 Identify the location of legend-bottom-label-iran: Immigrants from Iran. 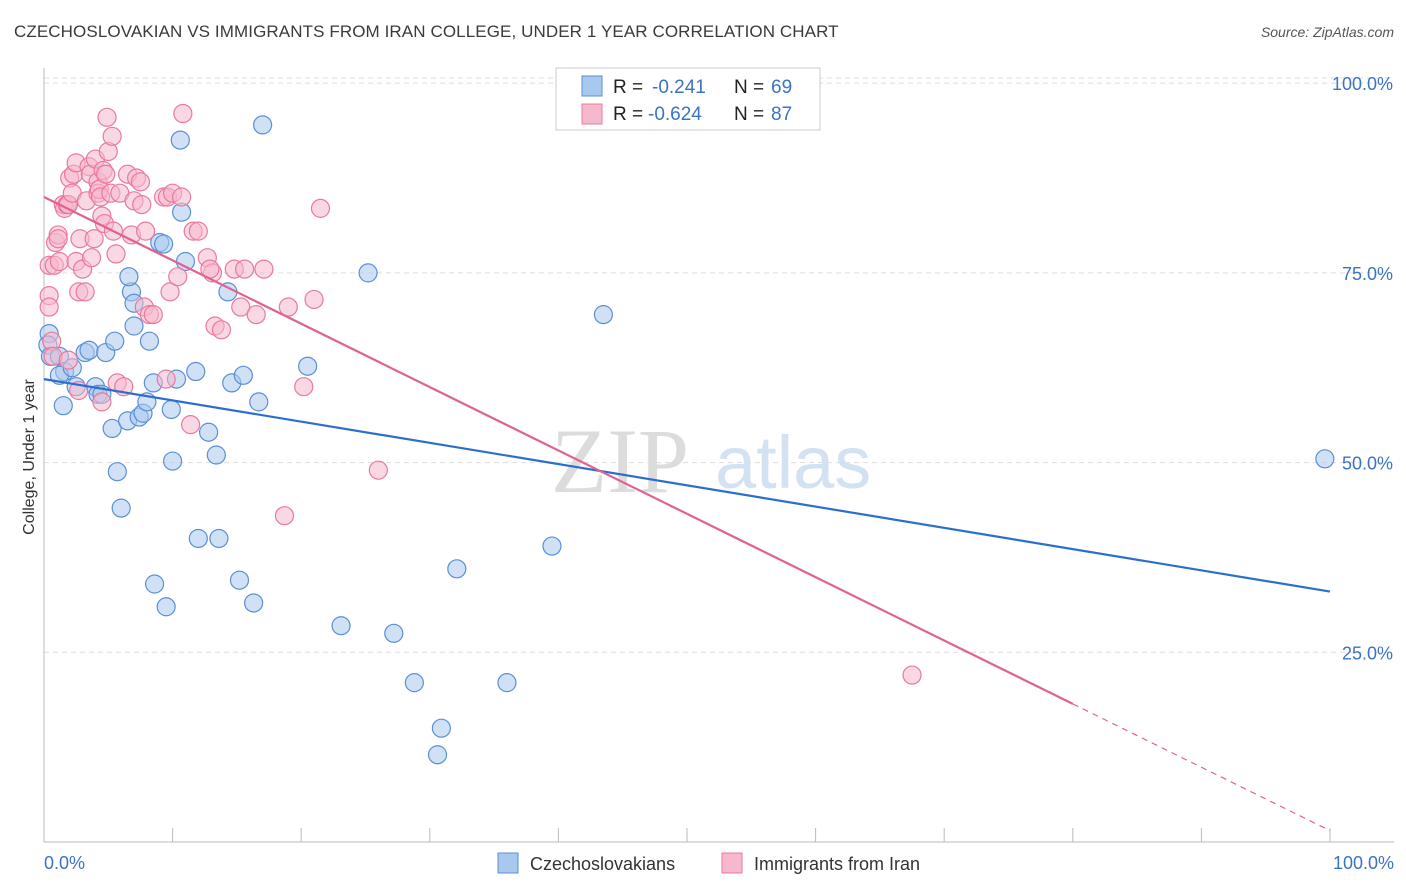
(837, 864).